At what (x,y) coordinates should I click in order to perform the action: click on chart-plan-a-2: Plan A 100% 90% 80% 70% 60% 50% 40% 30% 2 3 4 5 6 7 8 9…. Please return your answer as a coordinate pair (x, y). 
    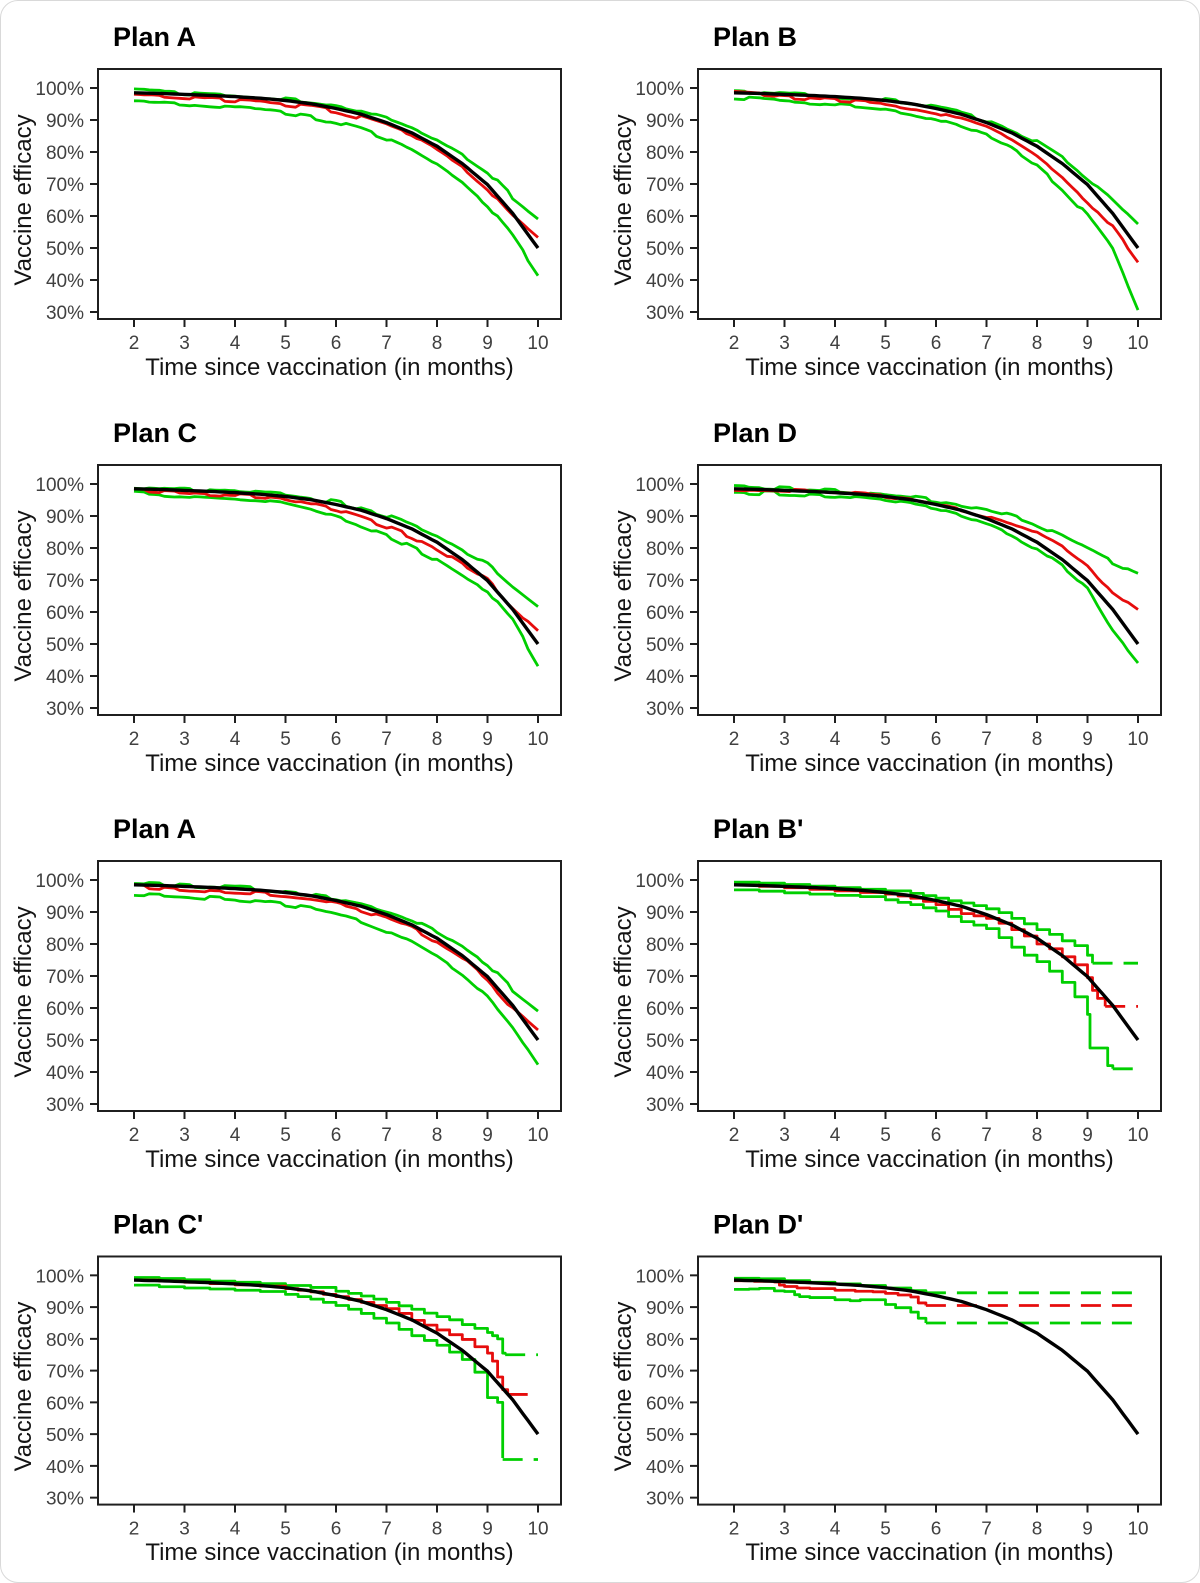
    Looking at the image, I should click on (301, 991).